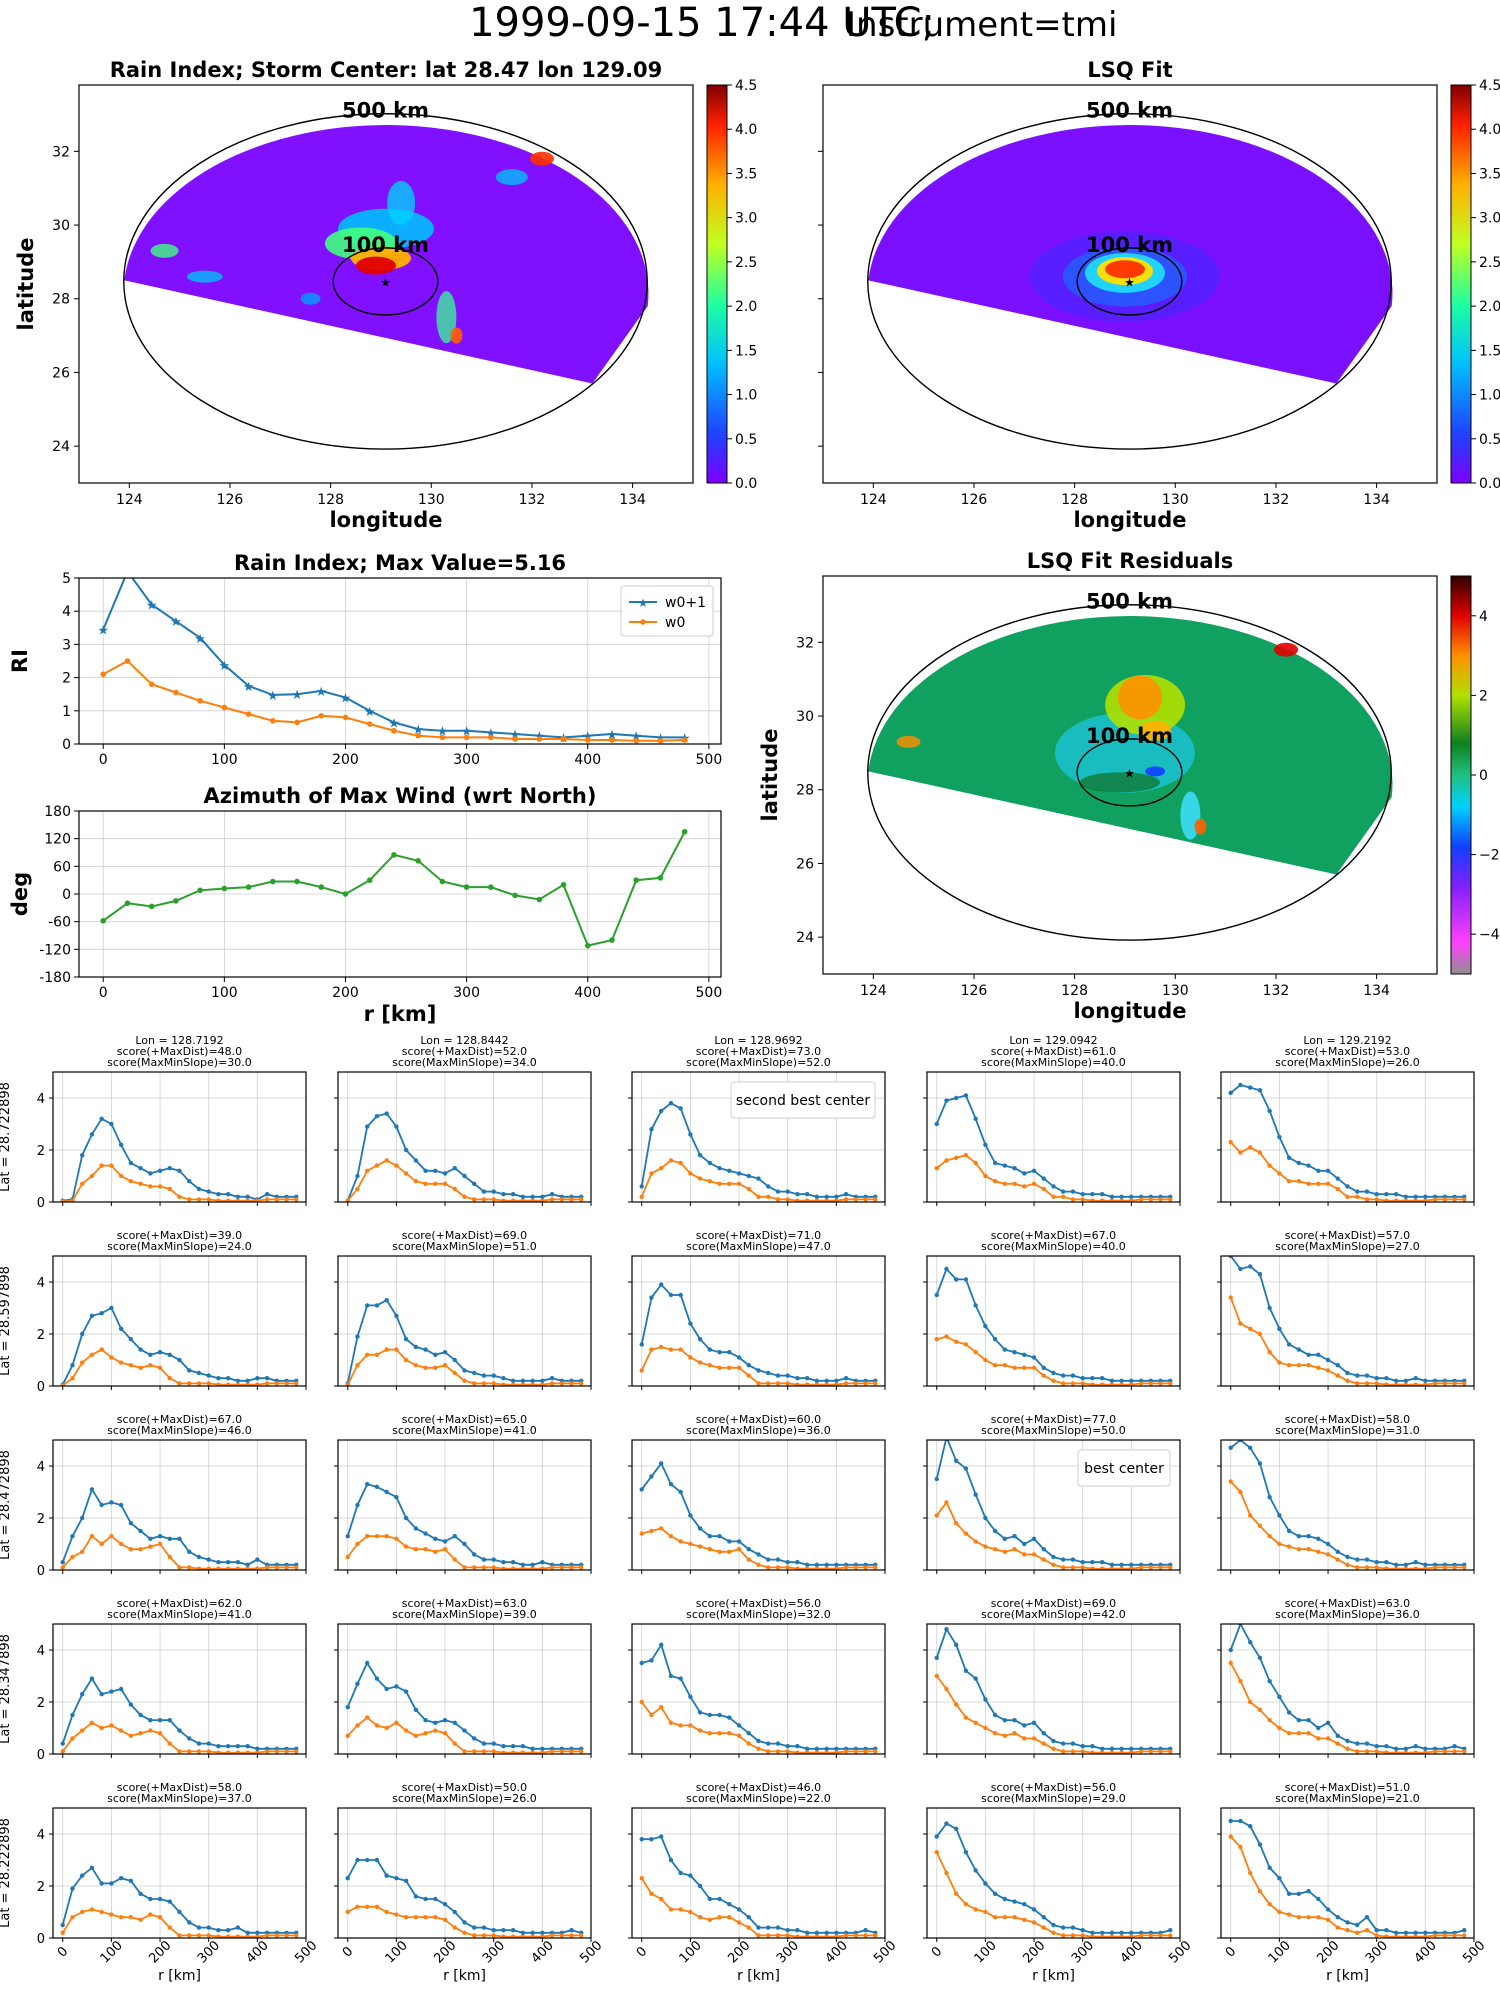  Describe the element at coordinates (394, 889) in the screenshot. I see `series-line` at that location.